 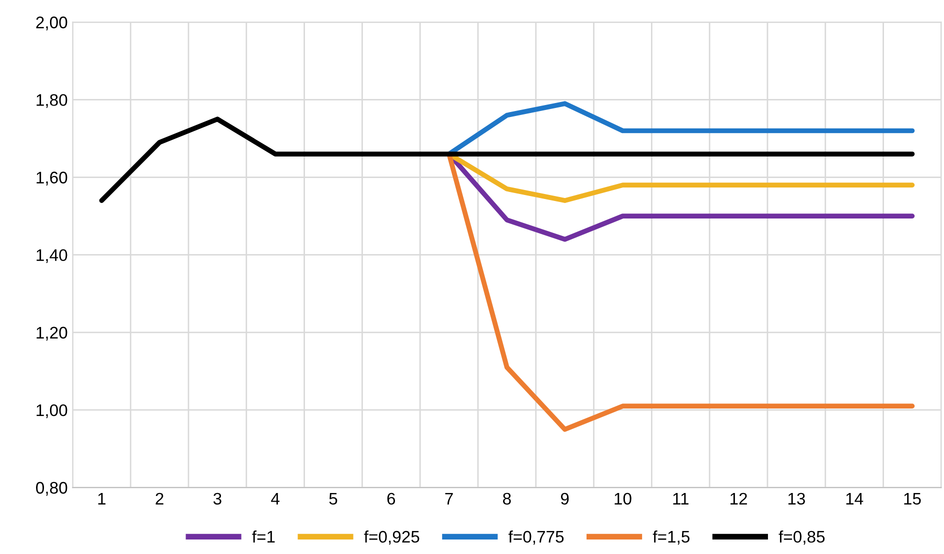 I want to click on y-tick-label: 1,80, so click(x=52, y=101).